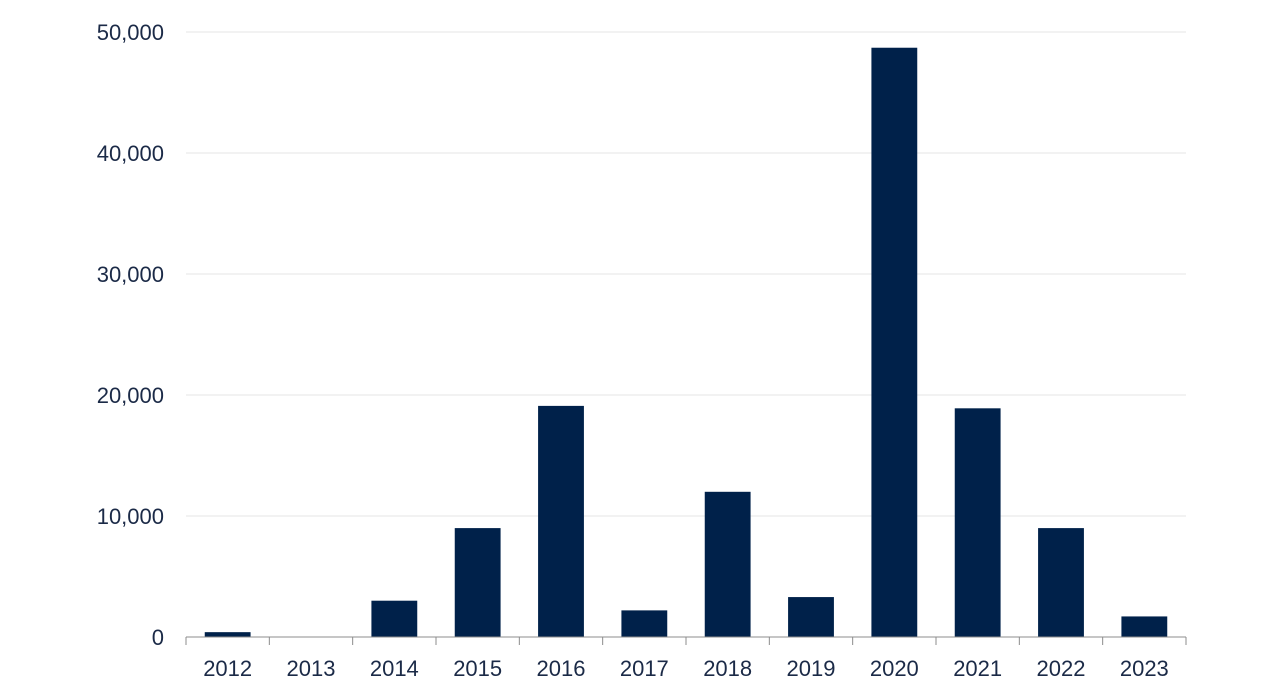  What do you see at coordinates (894, 342) in the screenshot?
I see `bar-2020` at bounding box center [894, 342].